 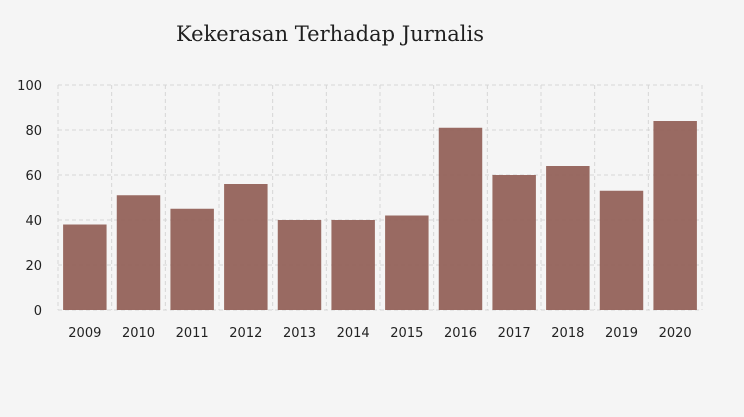 What do you see at coordinates (85, 267) in the screenshot?
I see `bar-2009` at bounding box center [85, 267].